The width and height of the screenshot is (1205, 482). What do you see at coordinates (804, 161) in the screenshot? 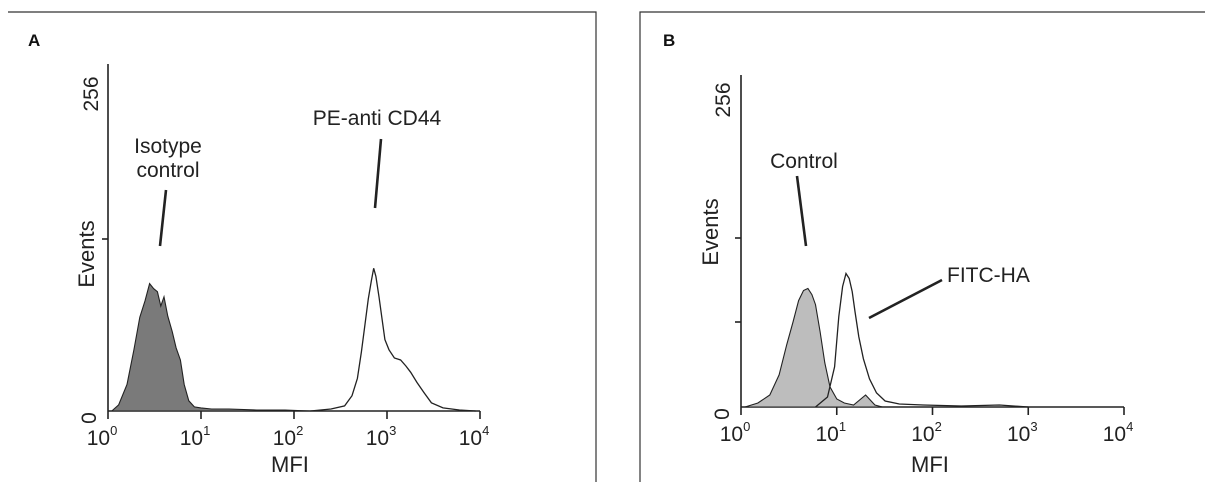
I see `annotation-control: Control` at bounding box center [804, 161].